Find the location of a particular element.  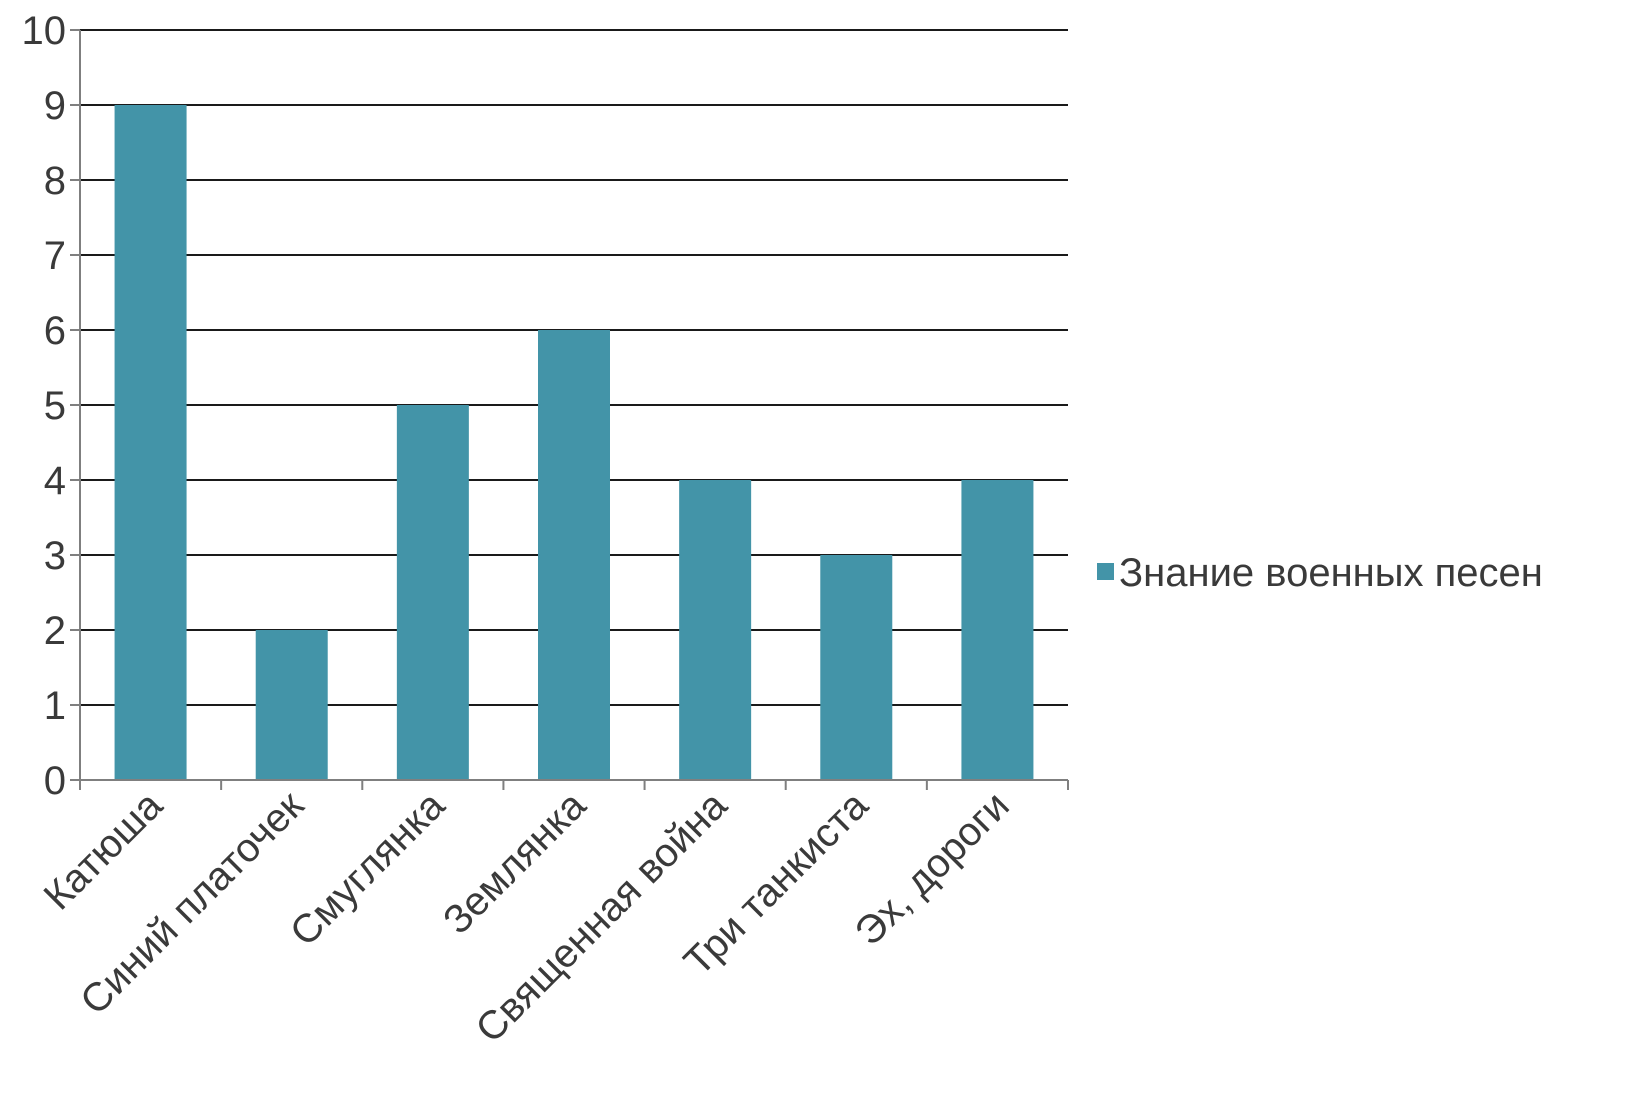

x-tick-label: Эх, дороги is located at coordinates (932, 868).